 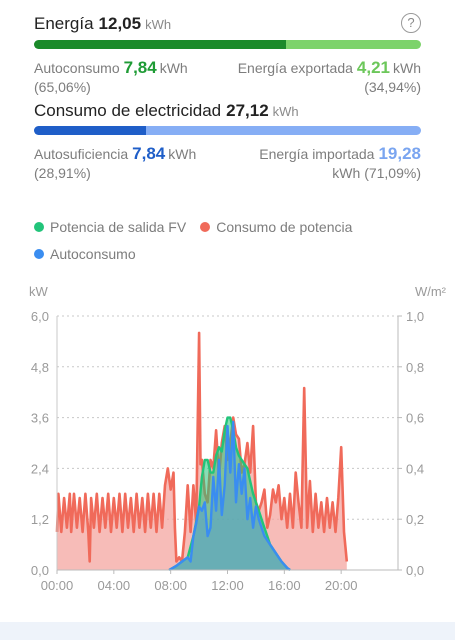 What do you see at coordinates (118, 227) in the screenshot?
I see `legend-label-pv-output: Potencia de salida FV` at bounding box center [118, 227].